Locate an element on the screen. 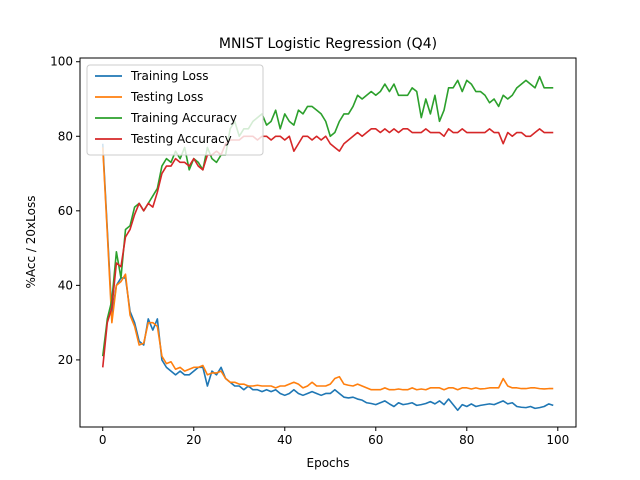  y-tick-label: 100 is located at coordinates (61, 62).